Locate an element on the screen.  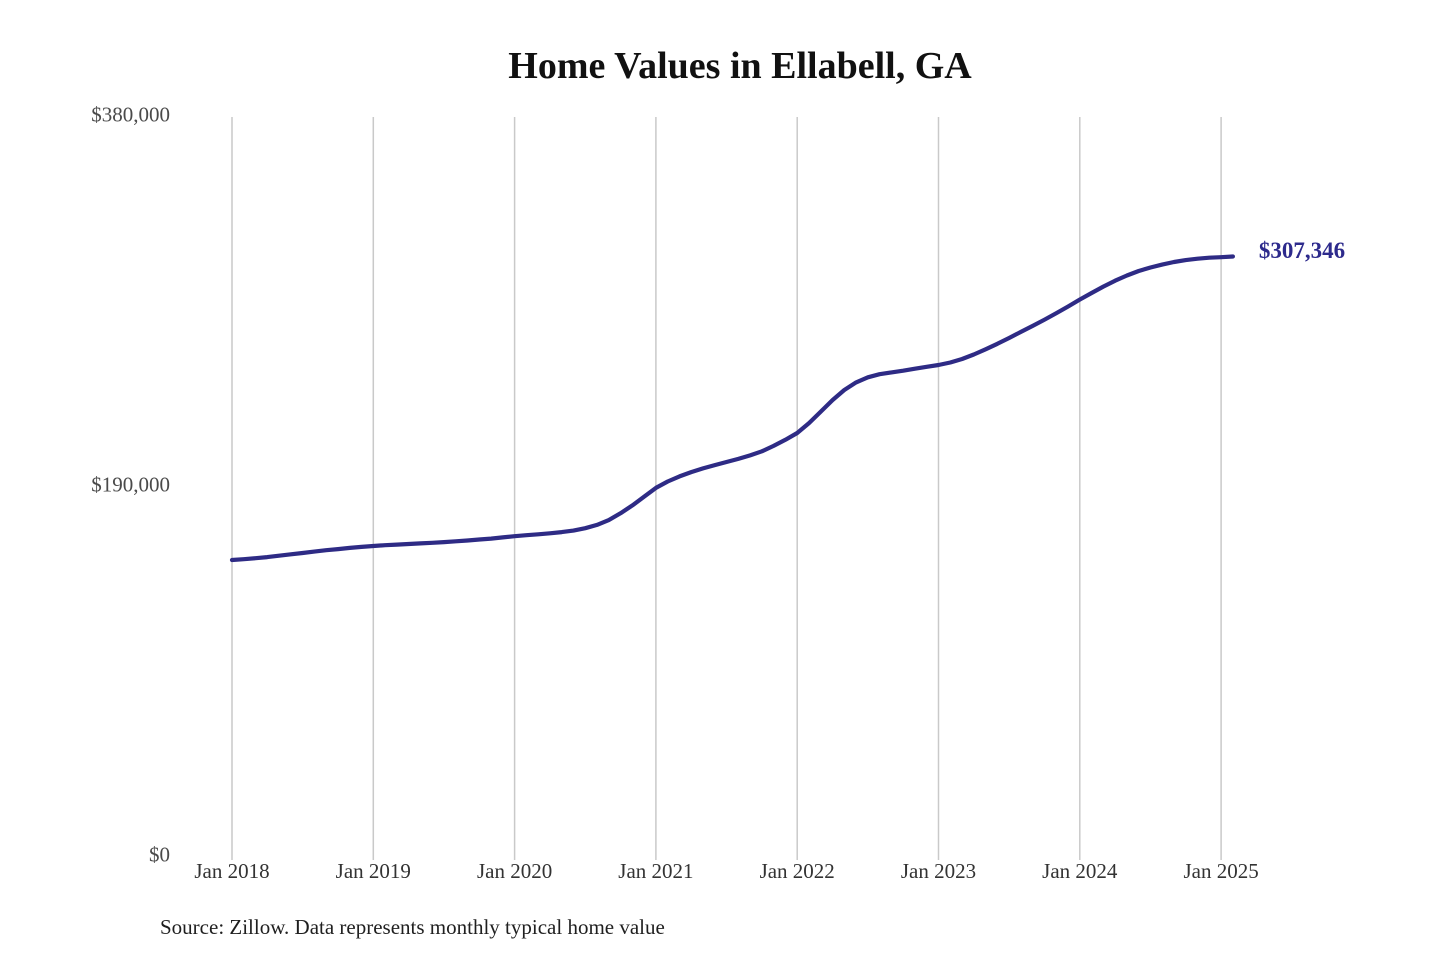
x-tick-label: Jan 2020 is located at coordinates (514, 871).